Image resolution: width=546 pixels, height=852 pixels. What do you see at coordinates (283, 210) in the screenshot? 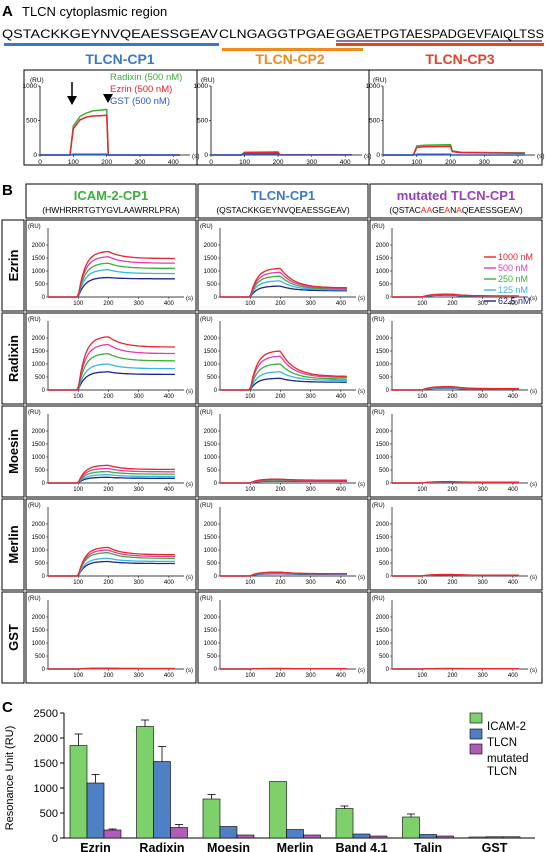
I see `peptide-tlcn-sequence: (QSTACKKGEYNVQEAESSGEAV)` at bounding box center [283, 210].